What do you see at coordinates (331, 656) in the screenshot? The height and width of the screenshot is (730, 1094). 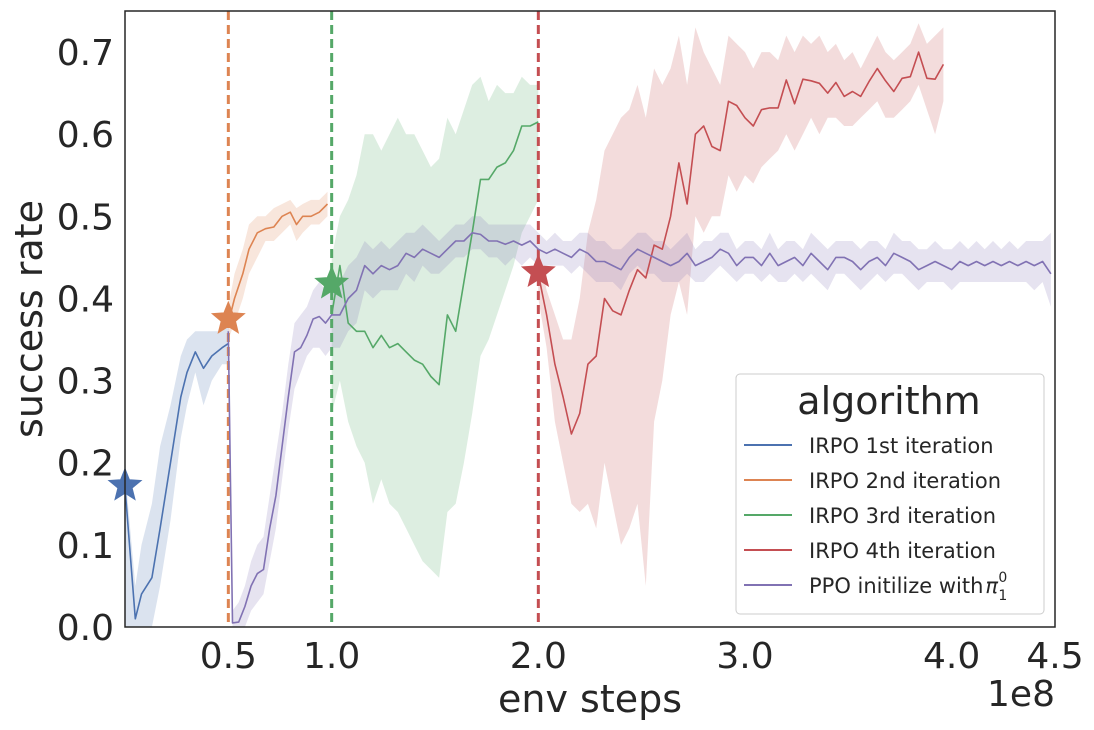 I see `x-tick-label: 1.0` at bounding box center [331, 656].